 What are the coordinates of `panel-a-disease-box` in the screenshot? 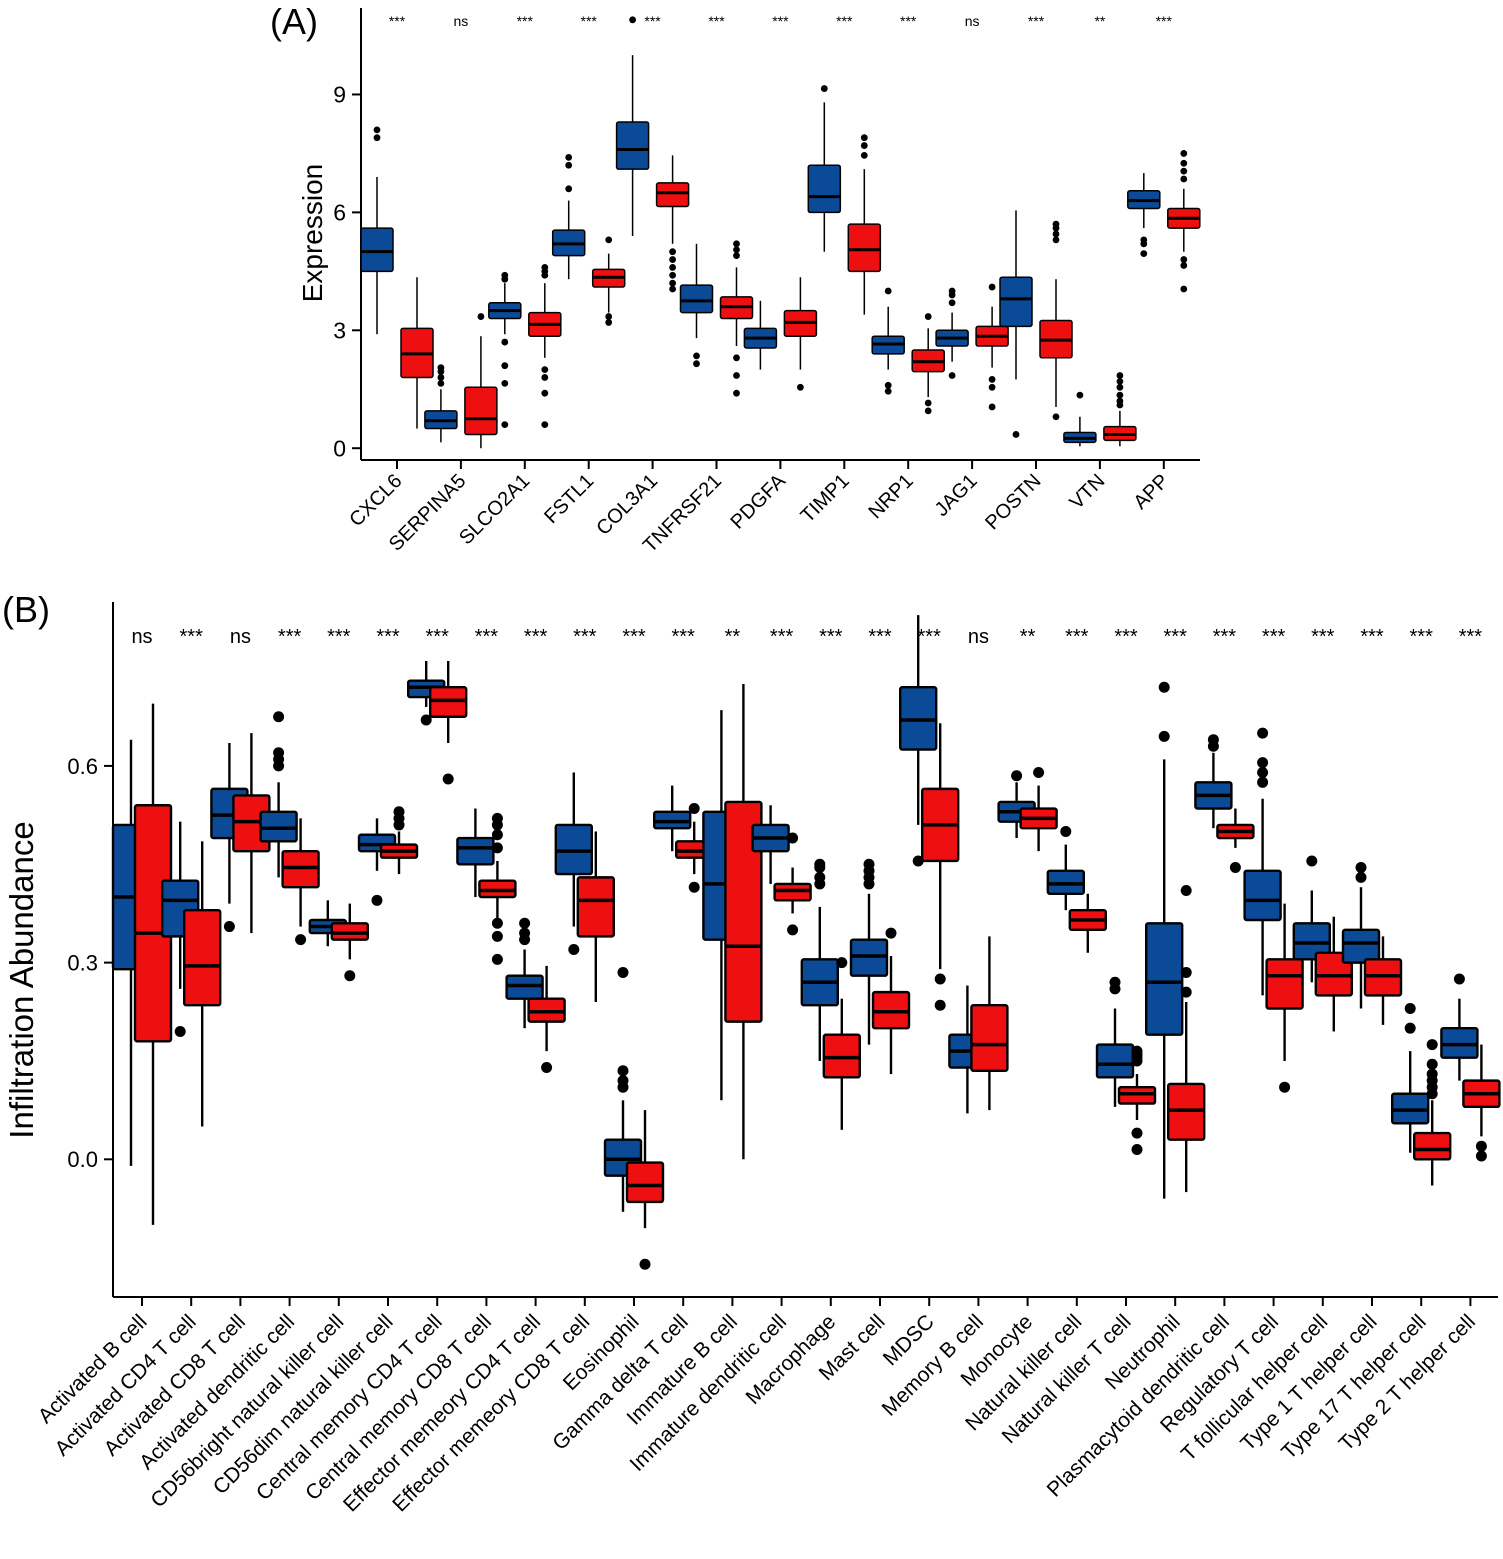 It's located at (864, 248).